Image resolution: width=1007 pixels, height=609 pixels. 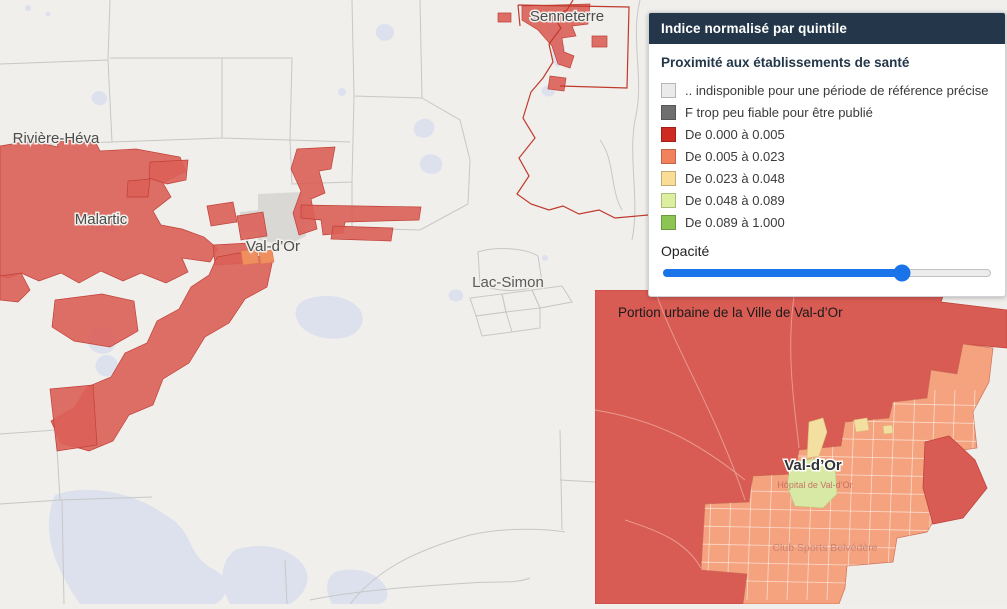 What do you see at coordinates (668, 90) in the screenshot?
I see `legend-swatch-unavailable` at bounding box center [668, 90].